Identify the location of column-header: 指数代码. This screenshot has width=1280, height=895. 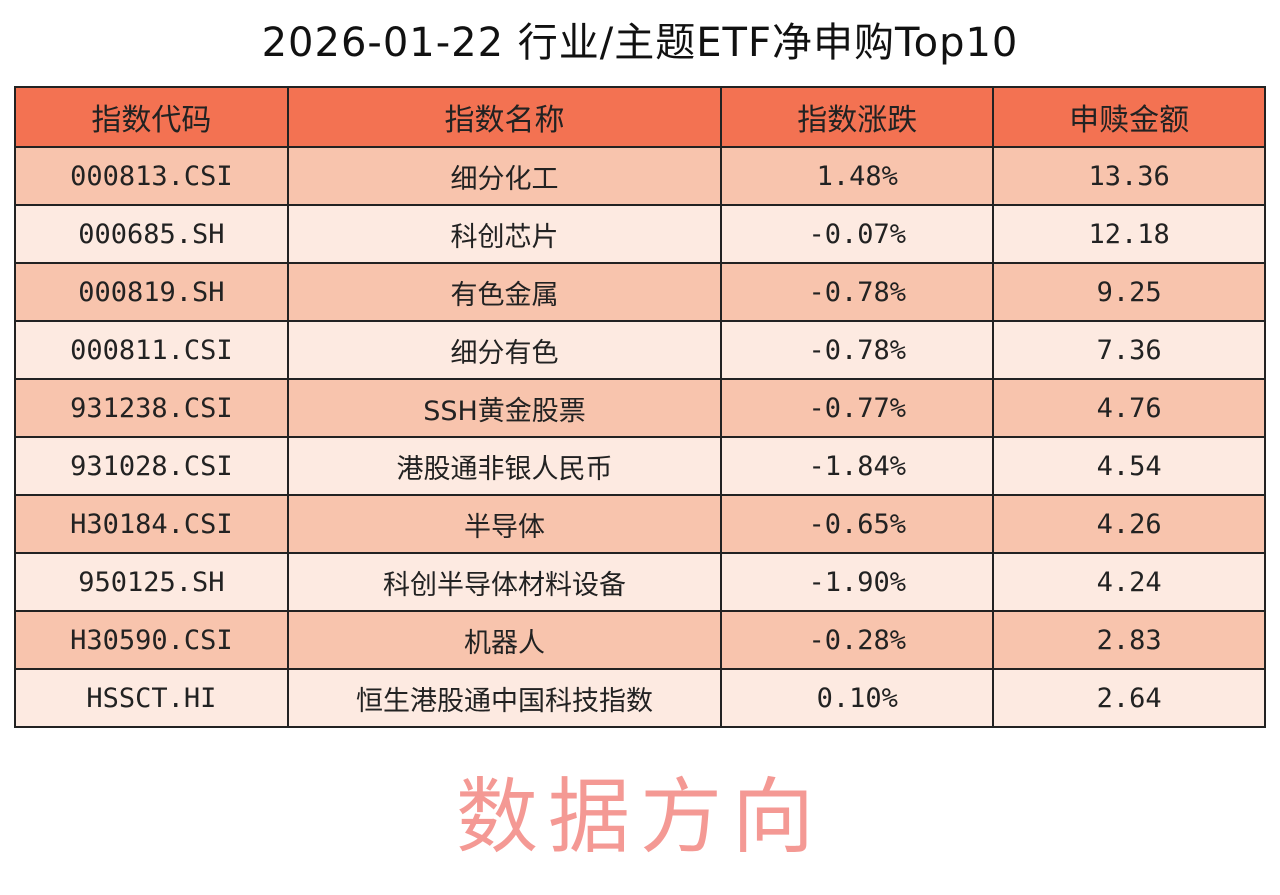
(151, 117).